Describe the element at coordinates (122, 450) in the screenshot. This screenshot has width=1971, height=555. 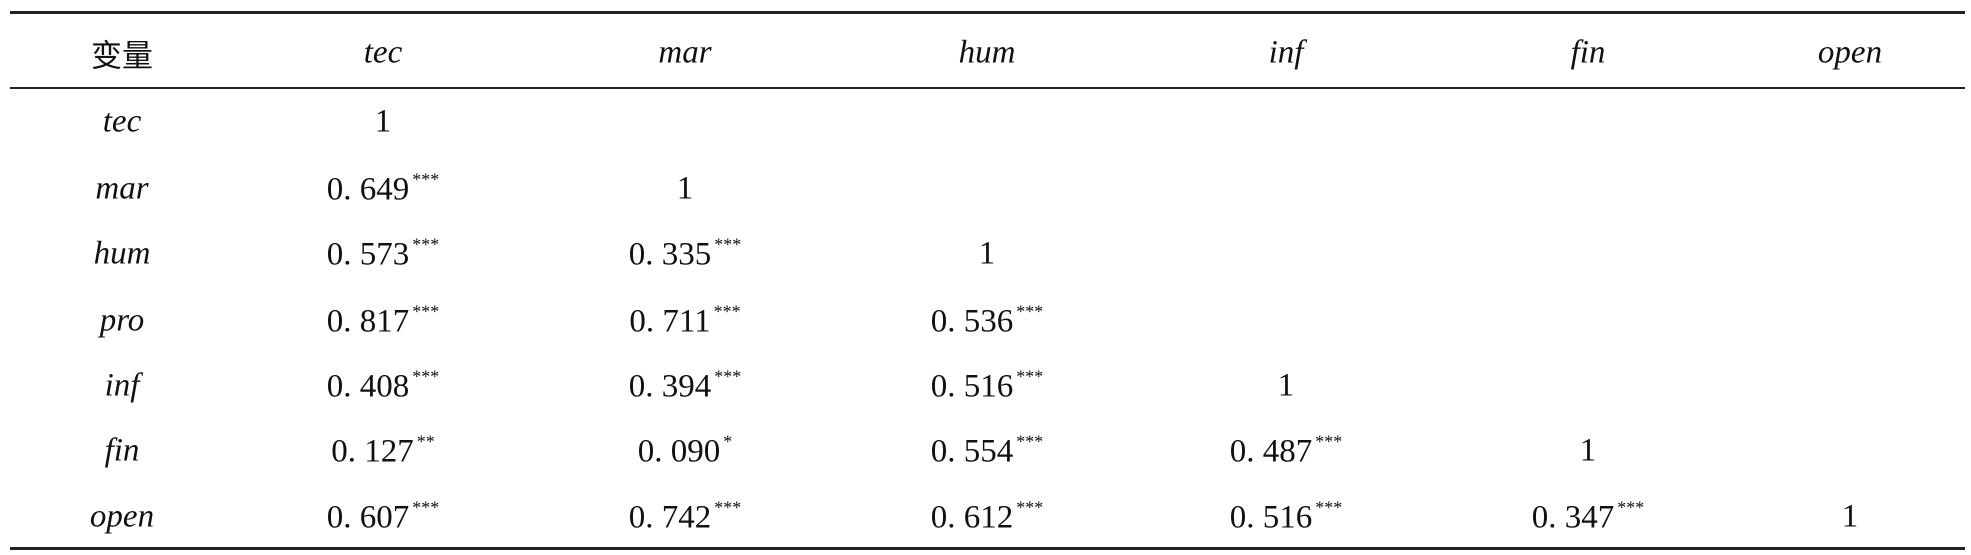
I see `row-label: fin` at that location.